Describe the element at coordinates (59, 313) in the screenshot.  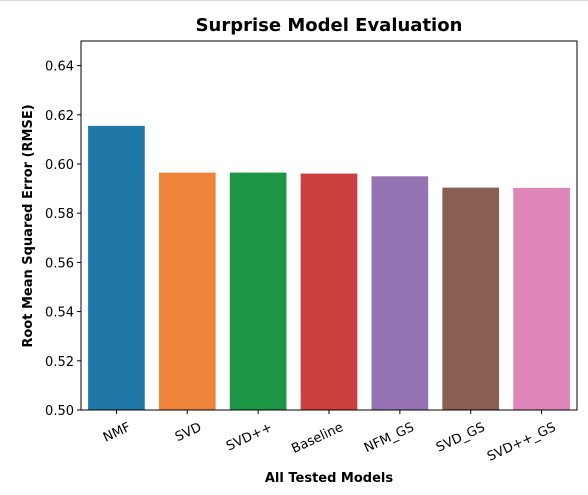
I see `y-tick-label: 0.54` at that location.